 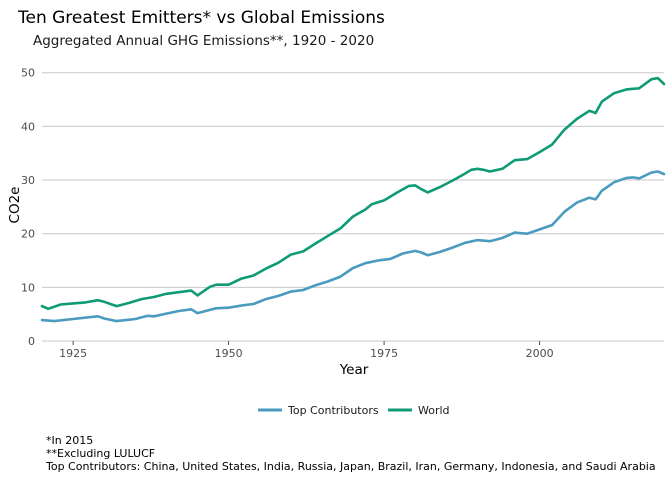 I want to click on x-tick-label-2000: 2000, so click(x=540, y=353).